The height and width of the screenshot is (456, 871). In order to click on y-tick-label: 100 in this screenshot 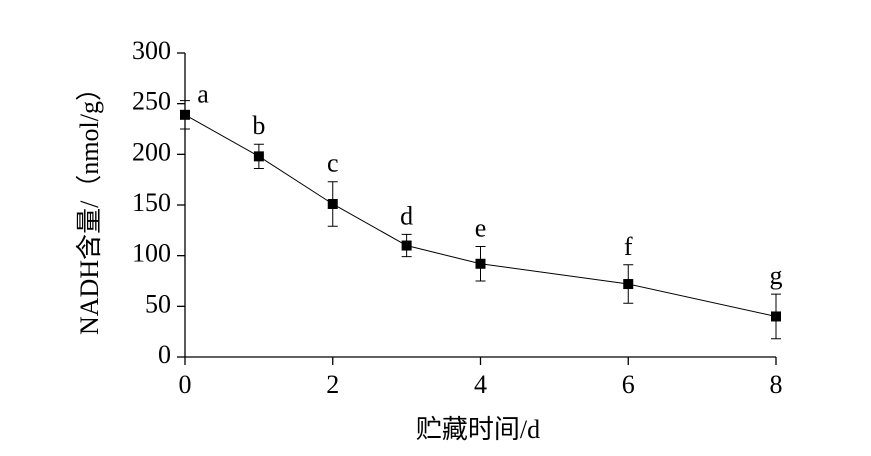, I will do `click(151, 253)`.